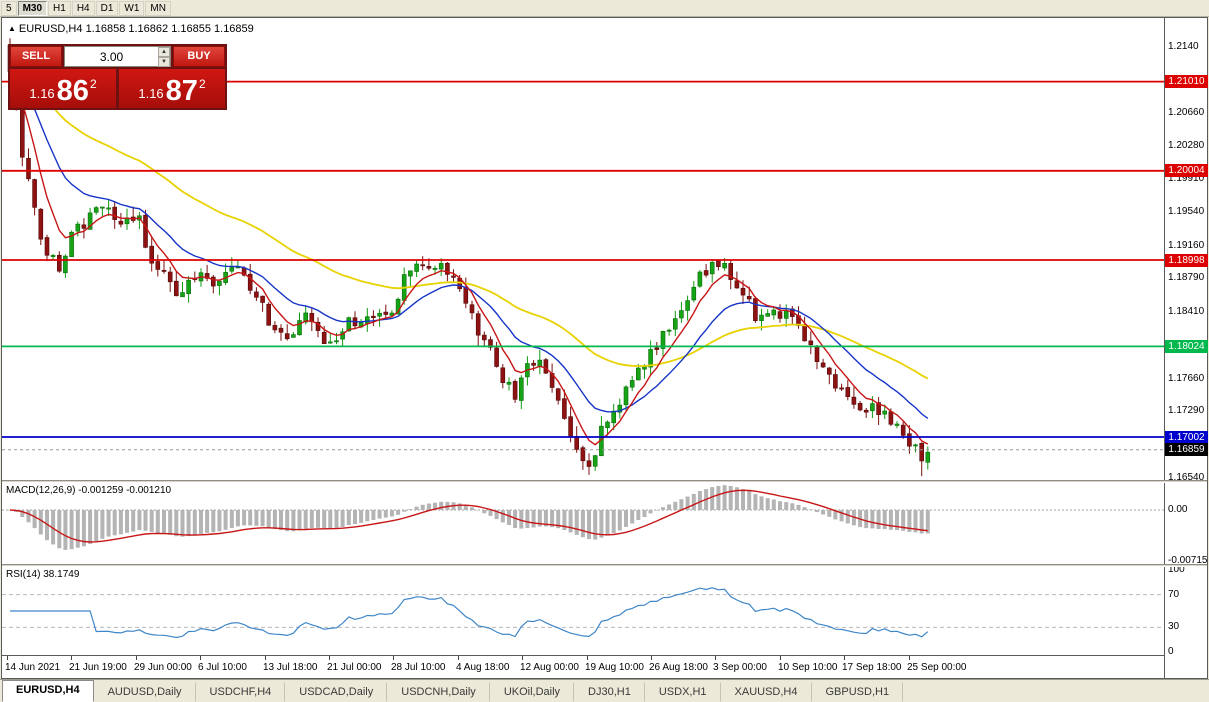 Image resolution: width=1209 pixels, height=702 pixels. I want to click on chart-ohlc-readout: 1.16858 1.16862 1.16855 1.16859, so click(169, 29).